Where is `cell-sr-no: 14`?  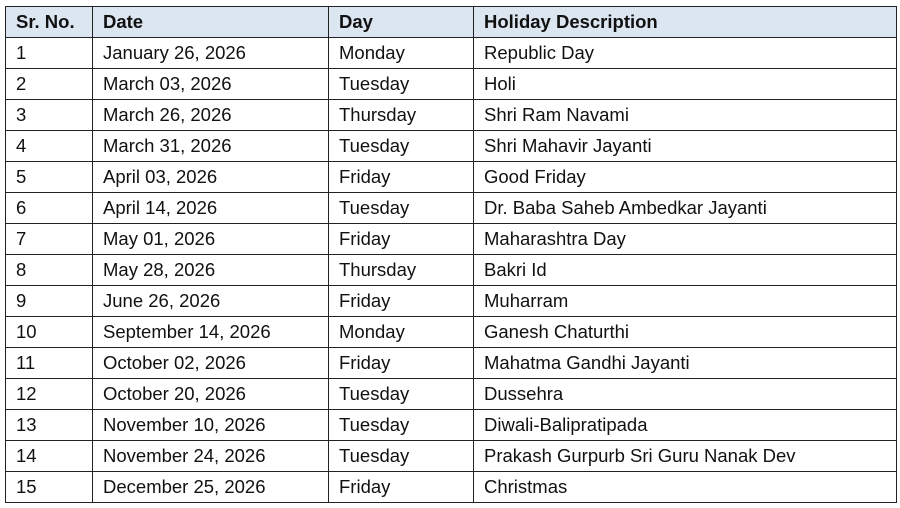
cell-sr-no: 14 is located at coordinates (49, 456).